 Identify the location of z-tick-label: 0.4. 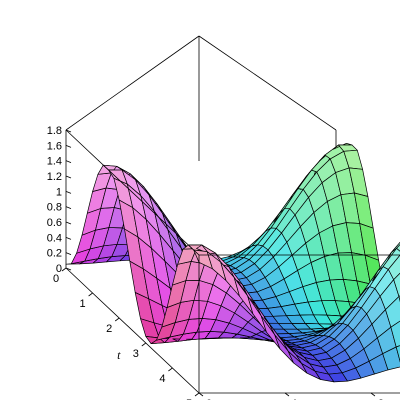
(54, 238).